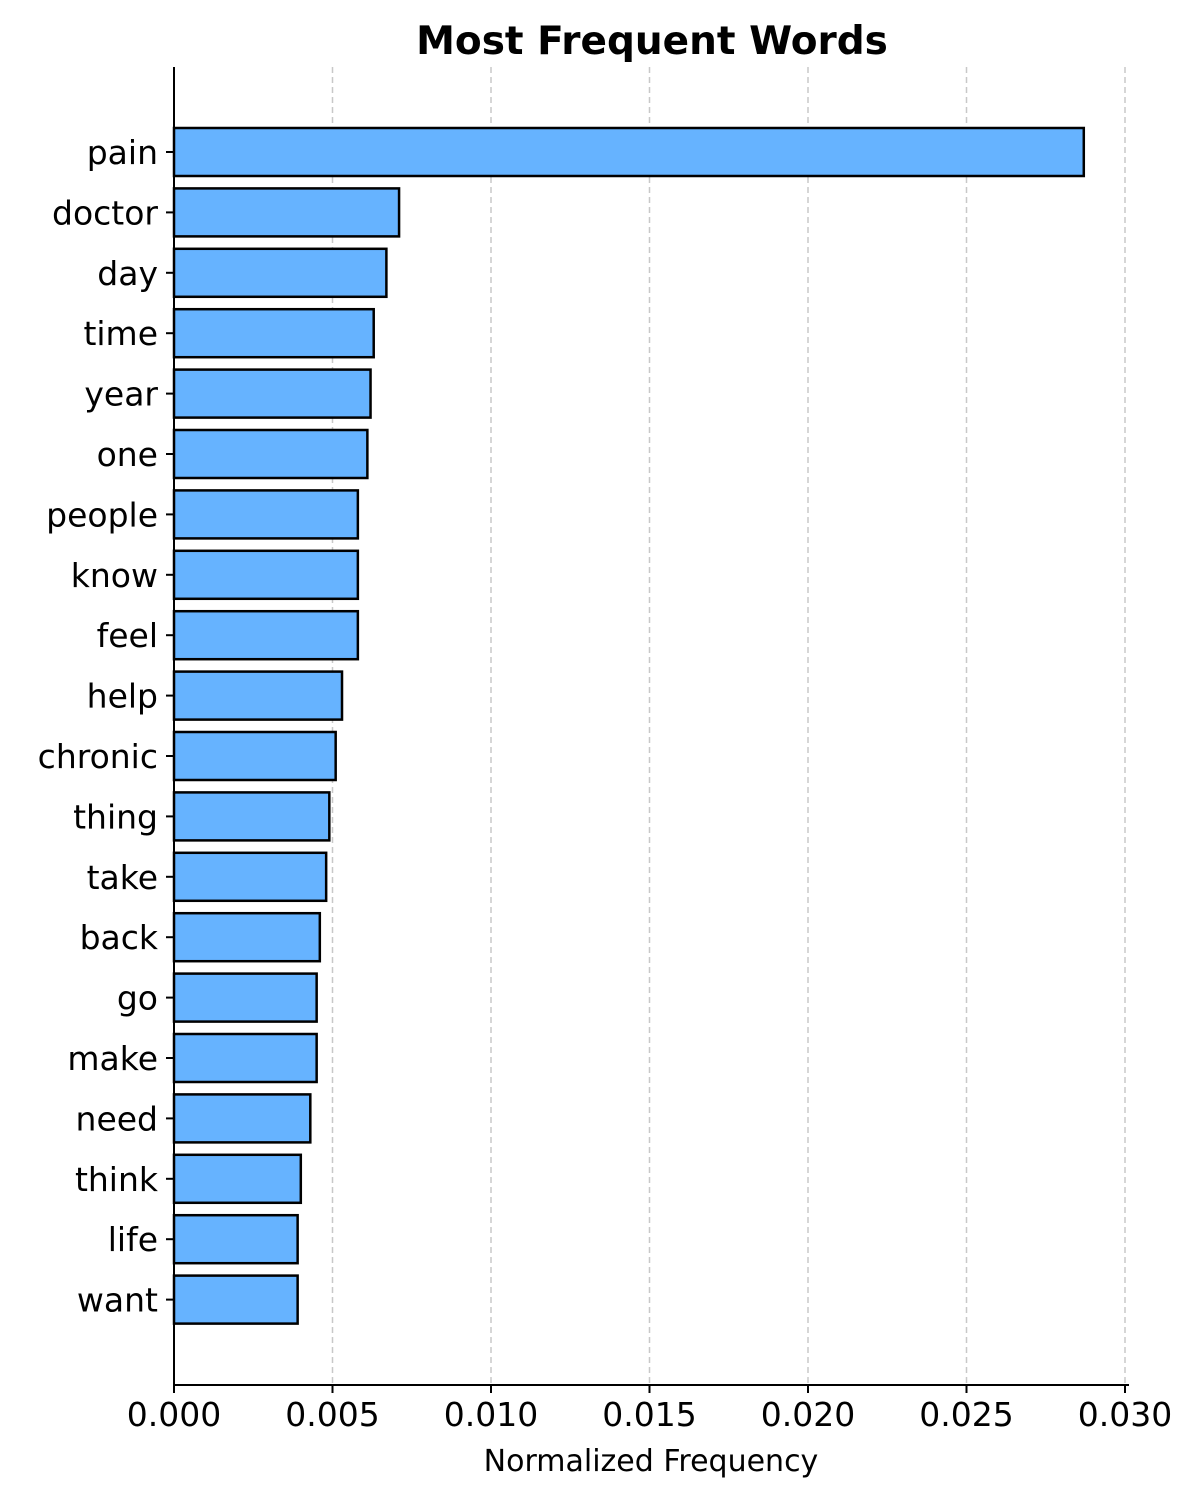 Image resolution: width=1200 pixels, height=1500 pixels. I want to click on y-tick-label-feel: feel, so click(127, 635).